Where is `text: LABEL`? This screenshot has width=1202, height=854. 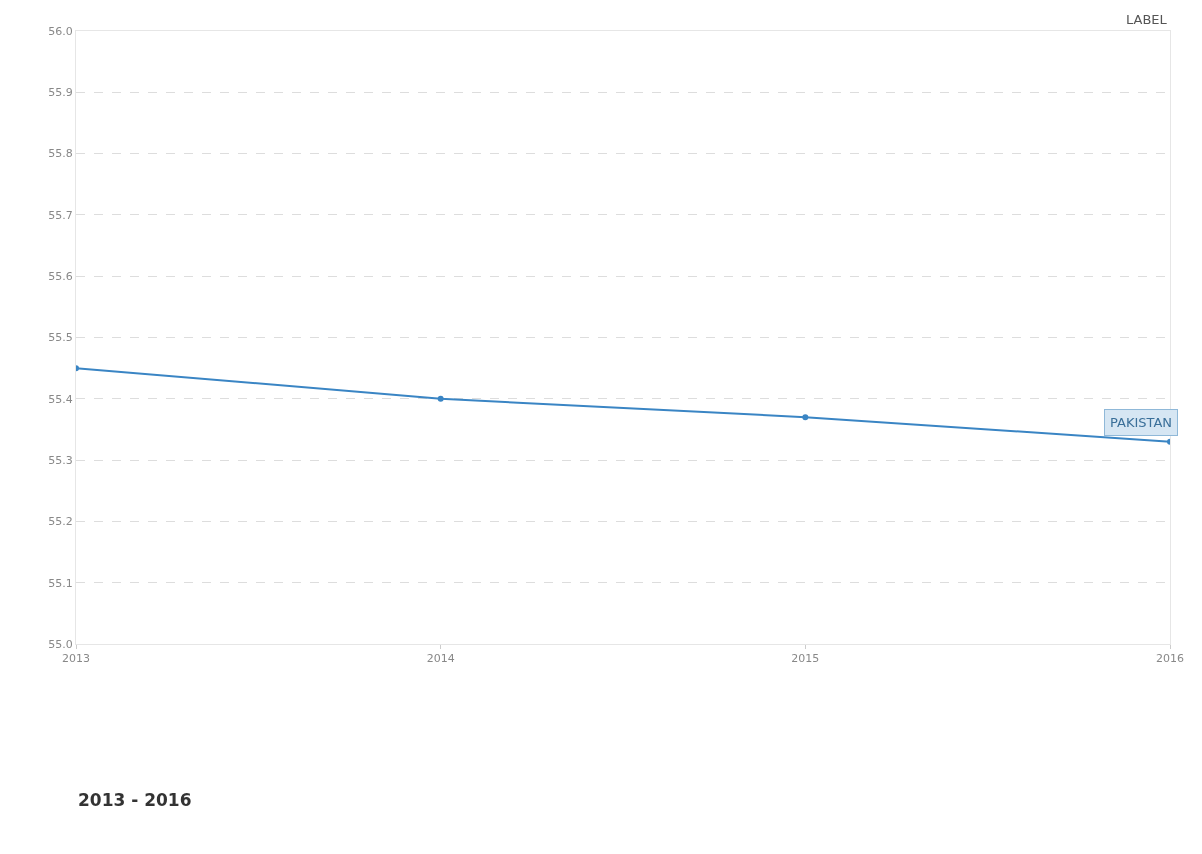
text: LABEL is located at coordinates (1147, 19).